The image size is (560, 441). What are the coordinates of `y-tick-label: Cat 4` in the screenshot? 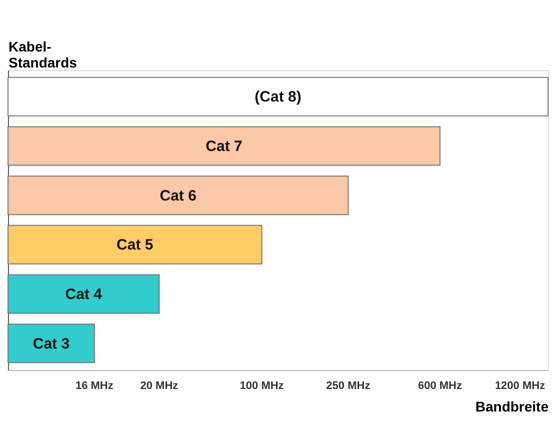 It's located at (84, 295).